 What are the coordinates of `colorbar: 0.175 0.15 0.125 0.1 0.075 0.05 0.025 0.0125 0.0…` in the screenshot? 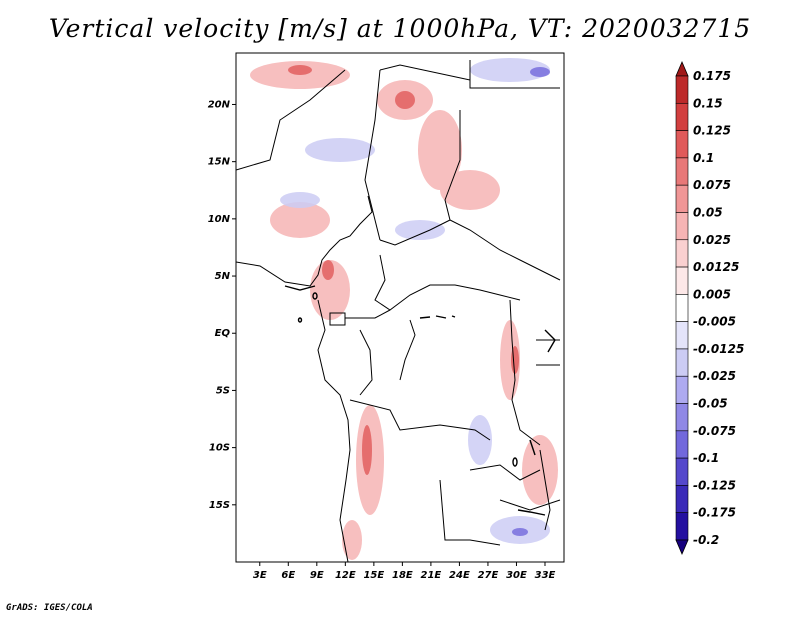 It's located at (709, 308).